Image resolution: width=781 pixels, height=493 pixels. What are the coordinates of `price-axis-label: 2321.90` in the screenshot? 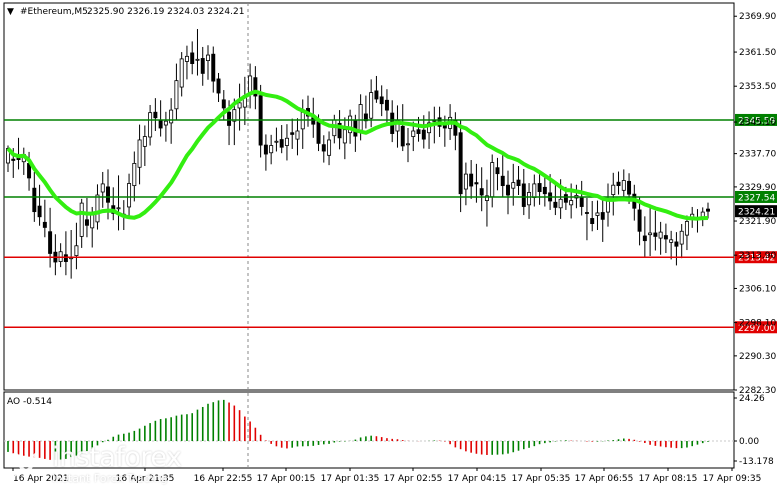 It's located at (757, 222).